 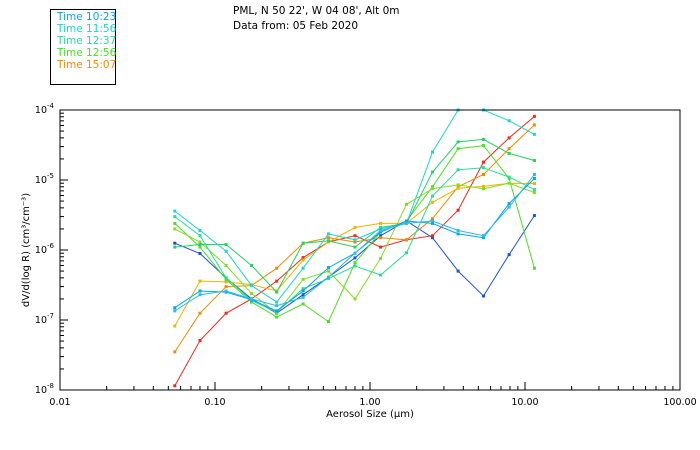 I want to click on location-title: PML, N 50 22', W 04 08', Alt 0m, so click(x=316, y=11).